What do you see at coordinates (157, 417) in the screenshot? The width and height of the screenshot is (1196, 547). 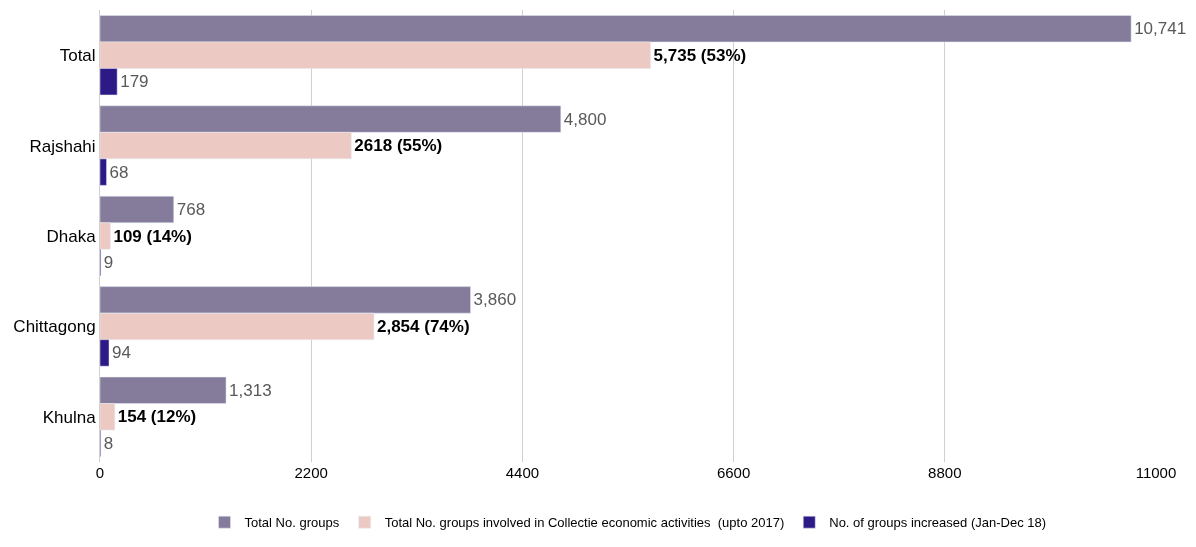 I see `data-label: 154 (12%)` at bounding box center [157, 417].